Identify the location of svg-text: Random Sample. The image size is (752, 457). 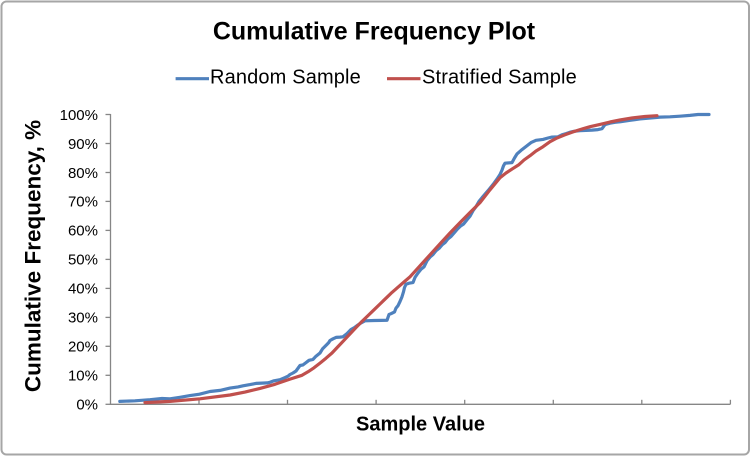
(285, 78).